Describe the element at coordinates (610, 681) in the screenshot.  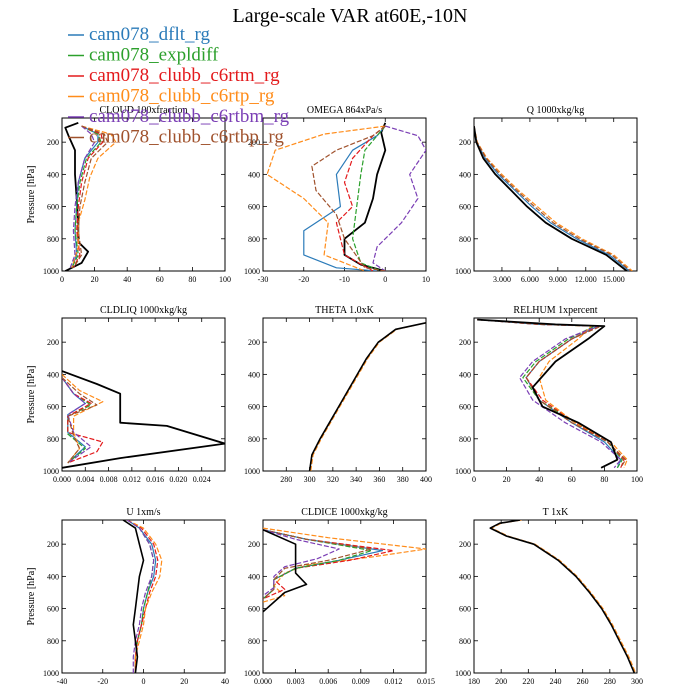
I see `x-tick-label: 280` at that location.